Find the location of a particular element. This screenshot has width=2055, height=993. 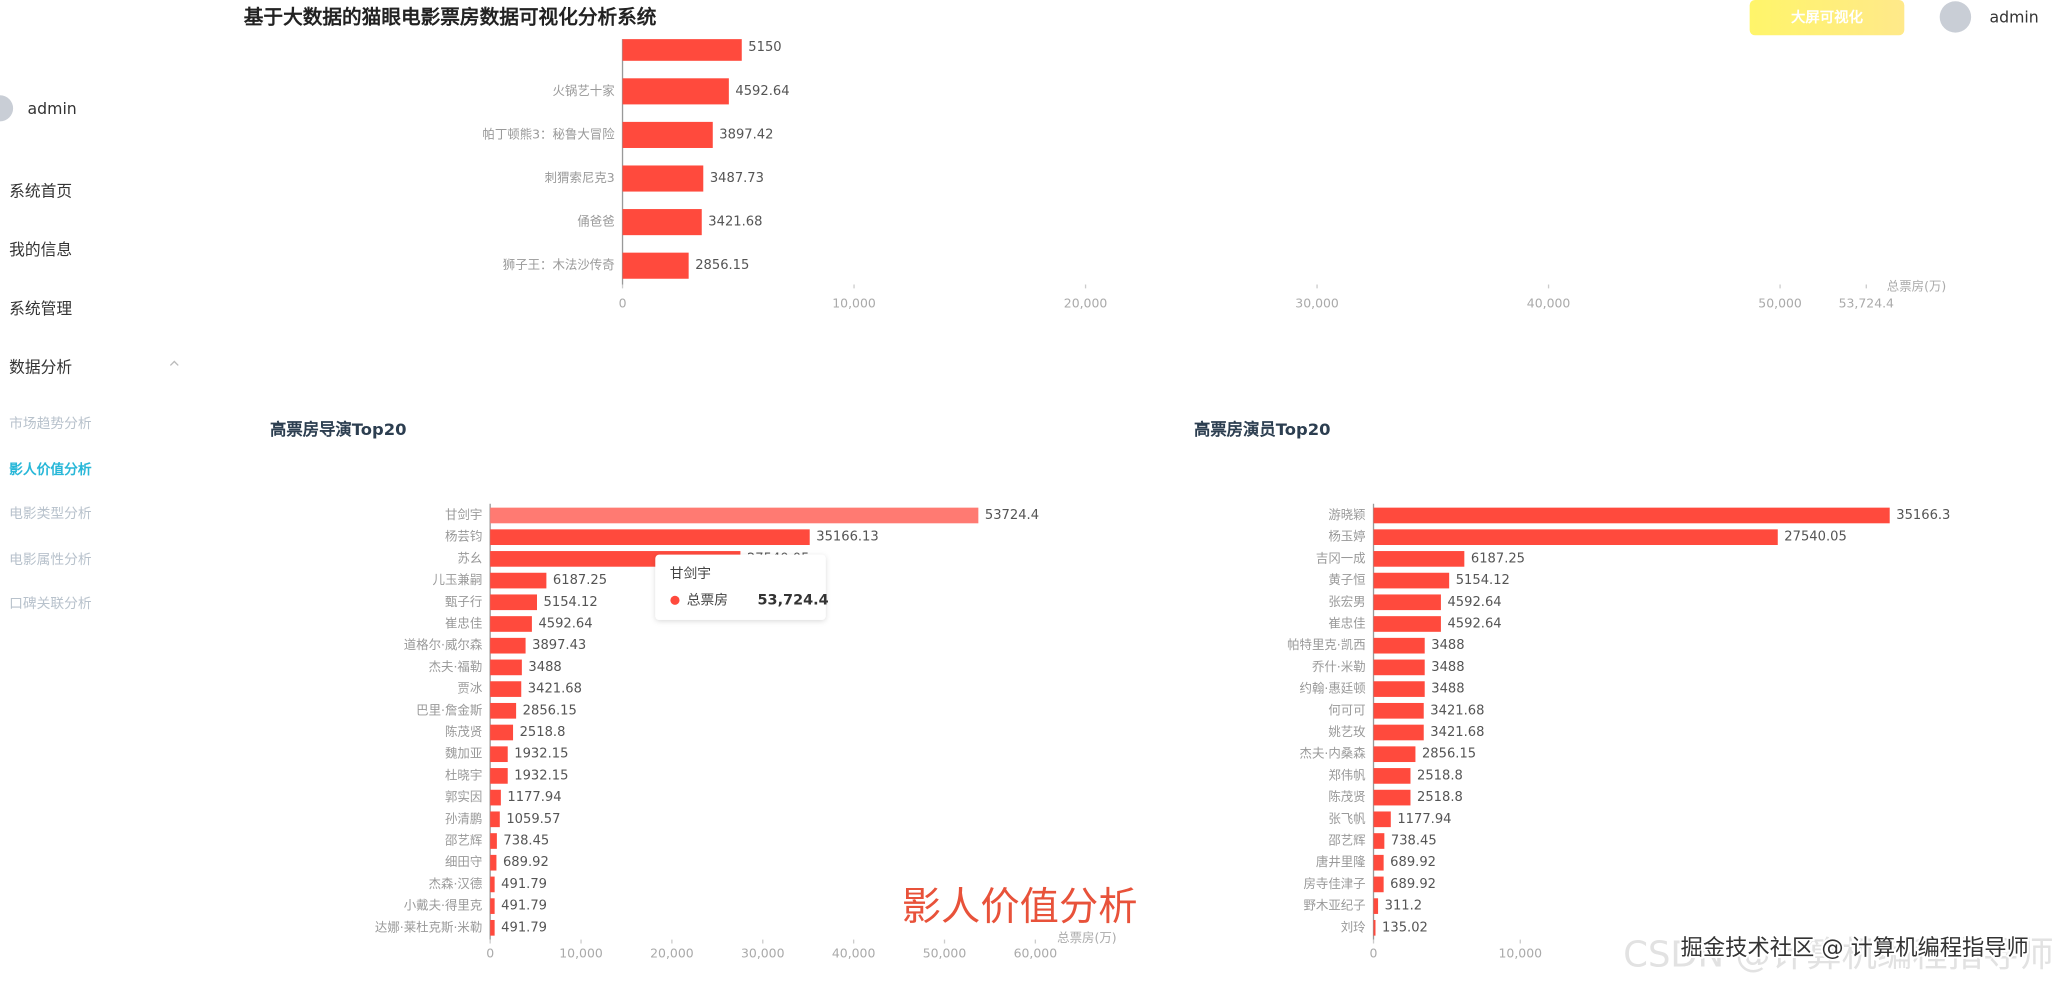

axis-name: 总票房(万) is located at coordinates (1916, 286).